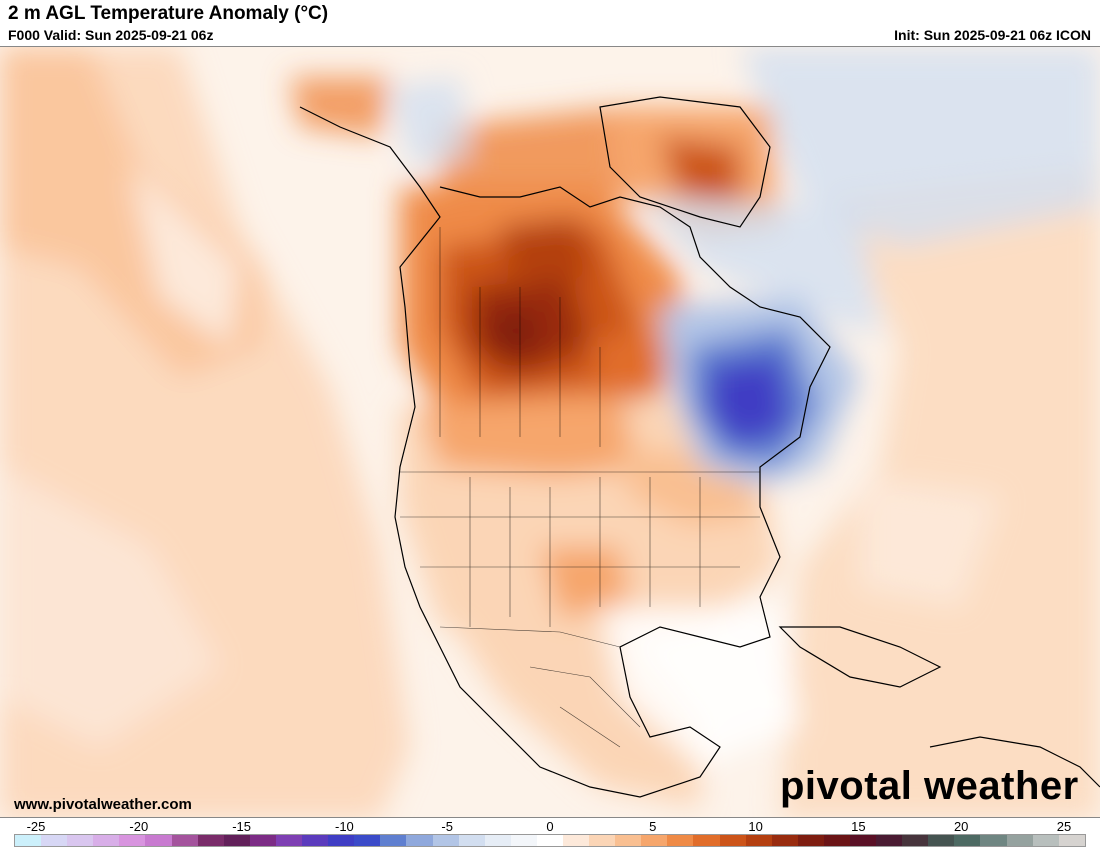 This screenshot has width=1100, height=850. Describe the element at coordinates (1064, 826) in the screenshot. I see `colorbar-tick-label: 25` at that location.